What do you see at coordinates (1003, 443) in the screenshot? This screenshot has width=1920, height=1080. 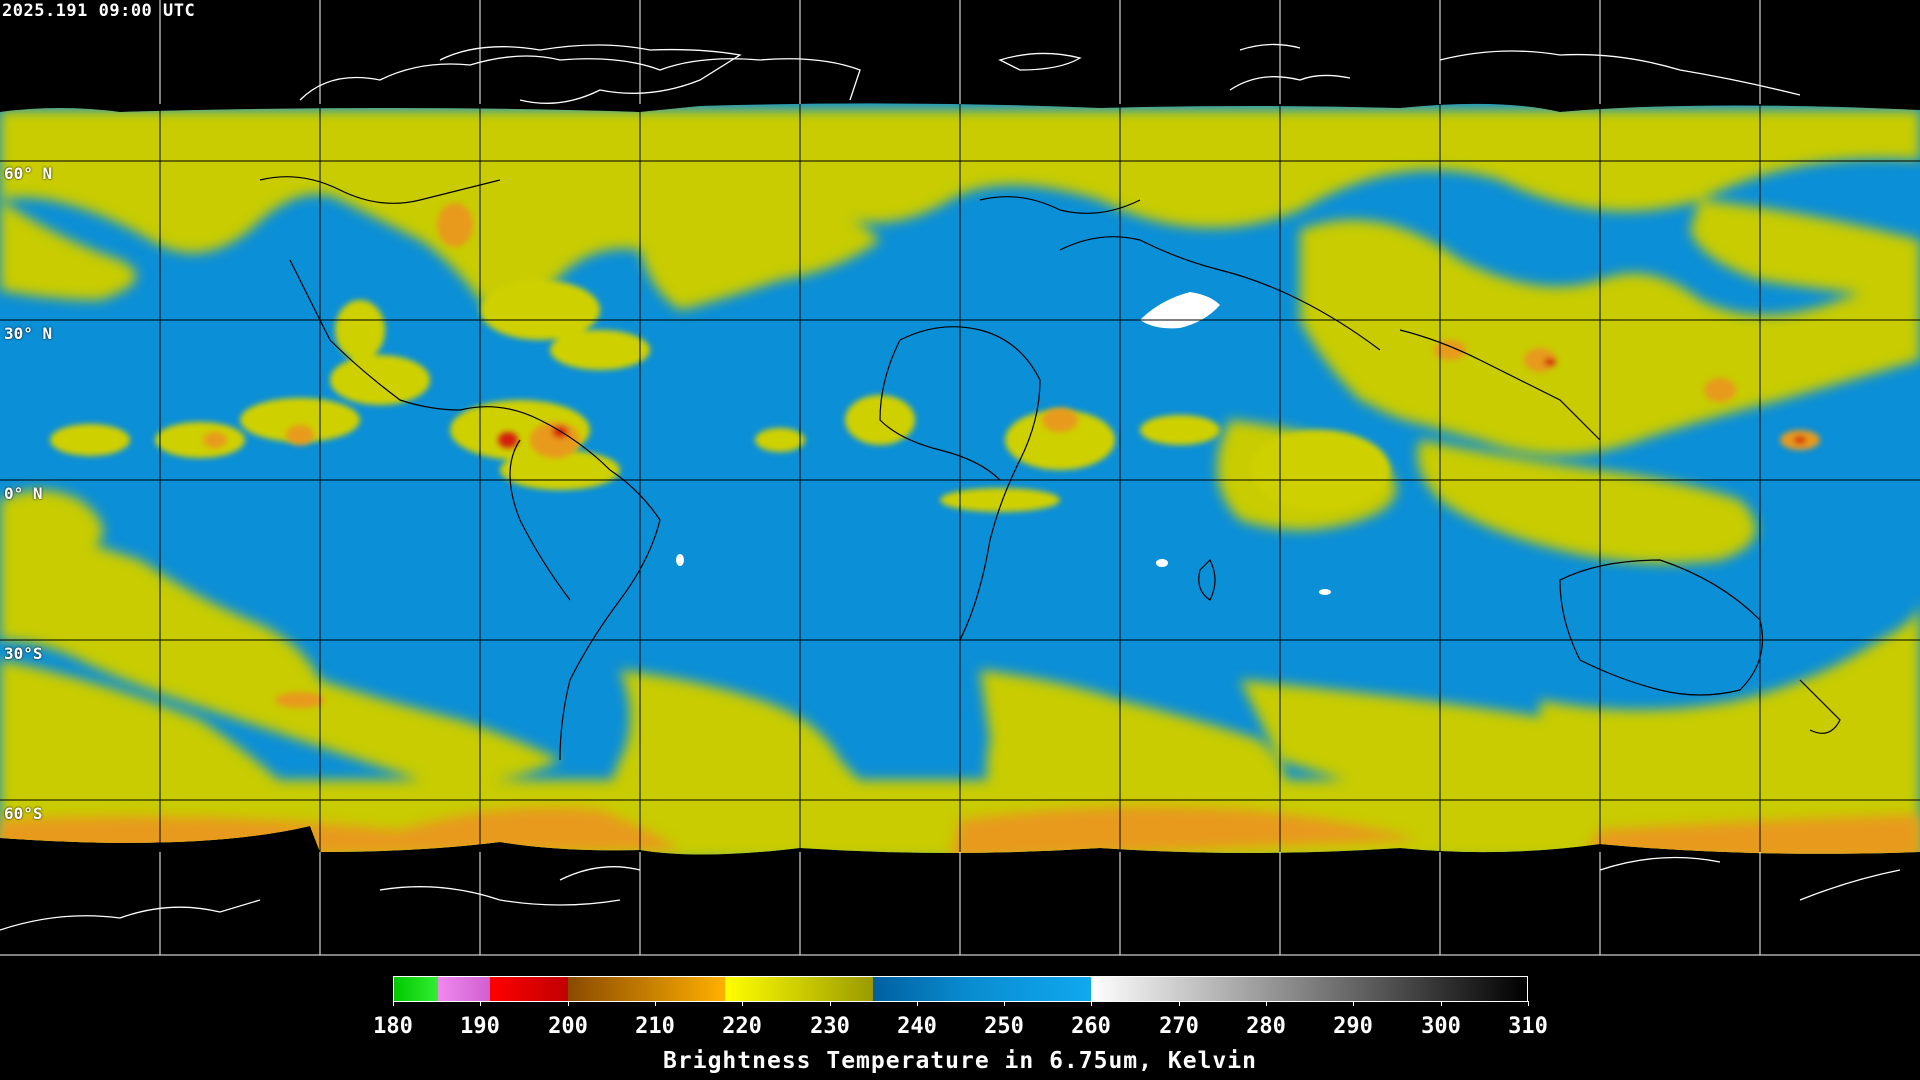 I see `very-dry-areas` at bounding box center [1003, 443].